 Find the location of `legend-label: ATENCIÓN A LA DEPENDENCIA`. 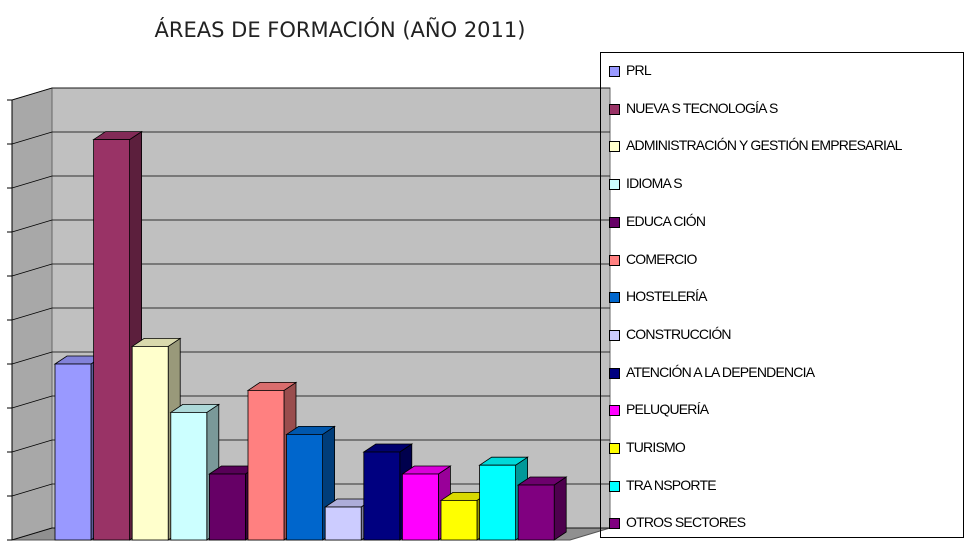

legend-label: ATENCIÓN A LA DEPENDENCIA is located at coordinates (720, 371).